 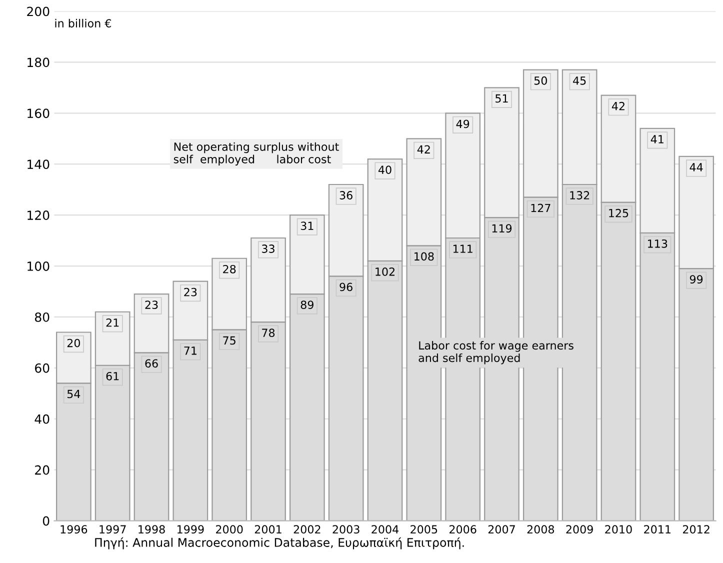 What do you see at coordinates (385, 529) in the screenshot?
I see `x-tick-label: 2004` at bounding box center [385, 529].